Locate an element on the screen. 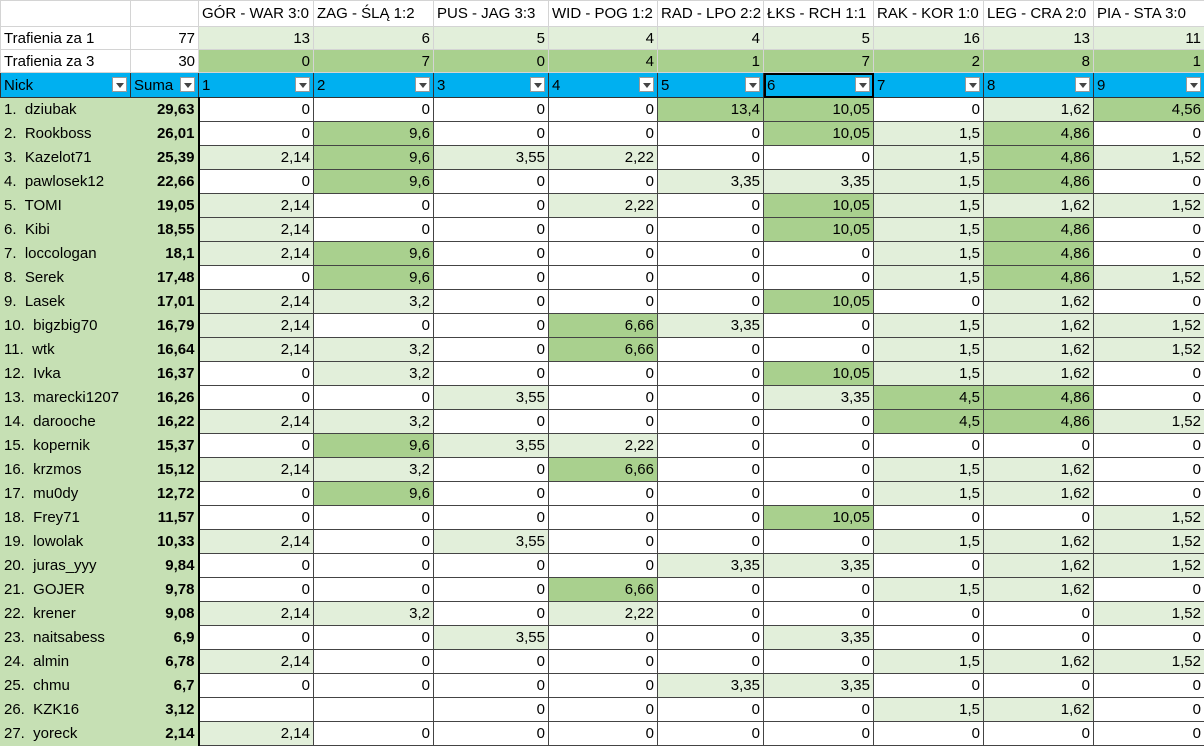  suma: 17,01 is located at coordinates (165, 302).